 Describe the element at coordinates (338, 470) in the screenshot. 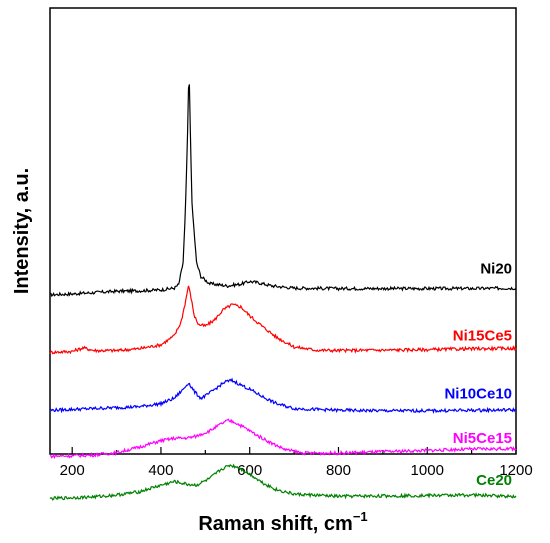

I see `x-tick-label: 800` at that location.